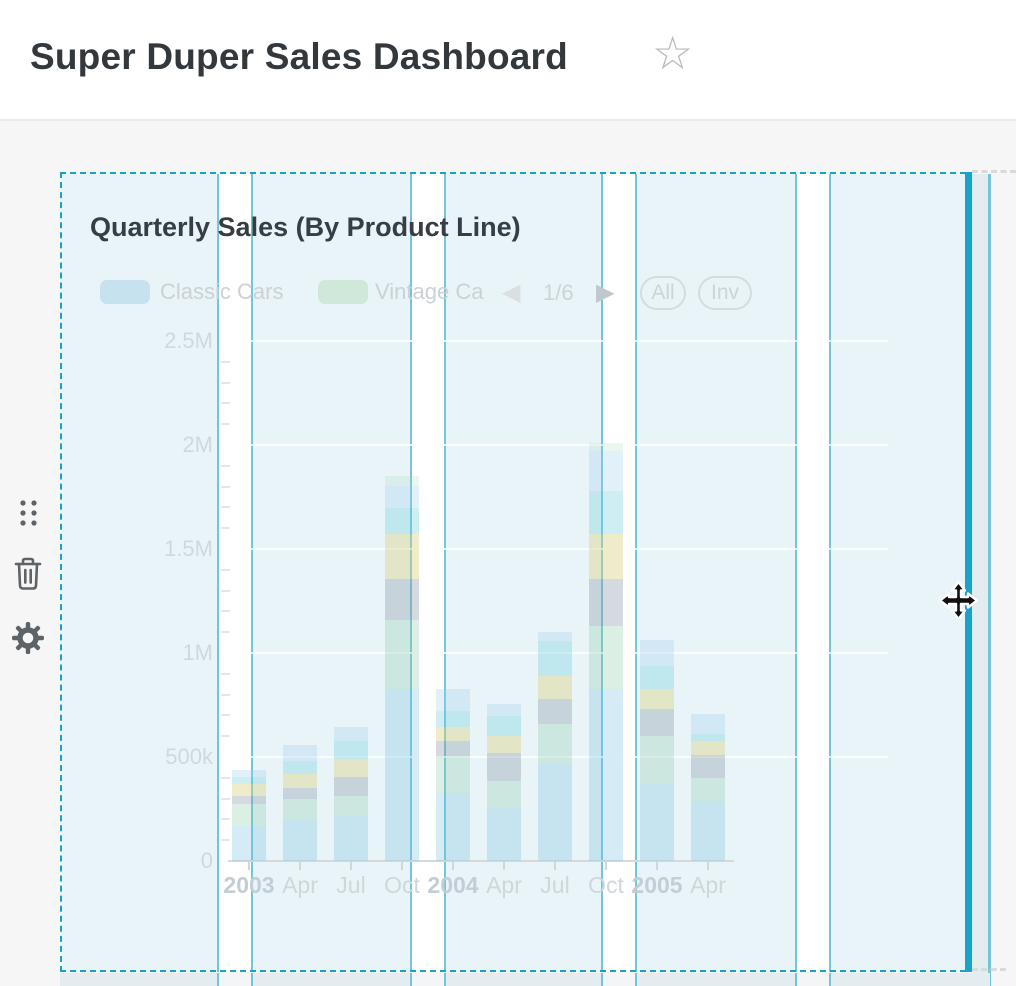  What do you see at coordinates (343, 292) in the screenshot?
I see `legend-swatch-vintage-cars` at bounding box center [343, 292].